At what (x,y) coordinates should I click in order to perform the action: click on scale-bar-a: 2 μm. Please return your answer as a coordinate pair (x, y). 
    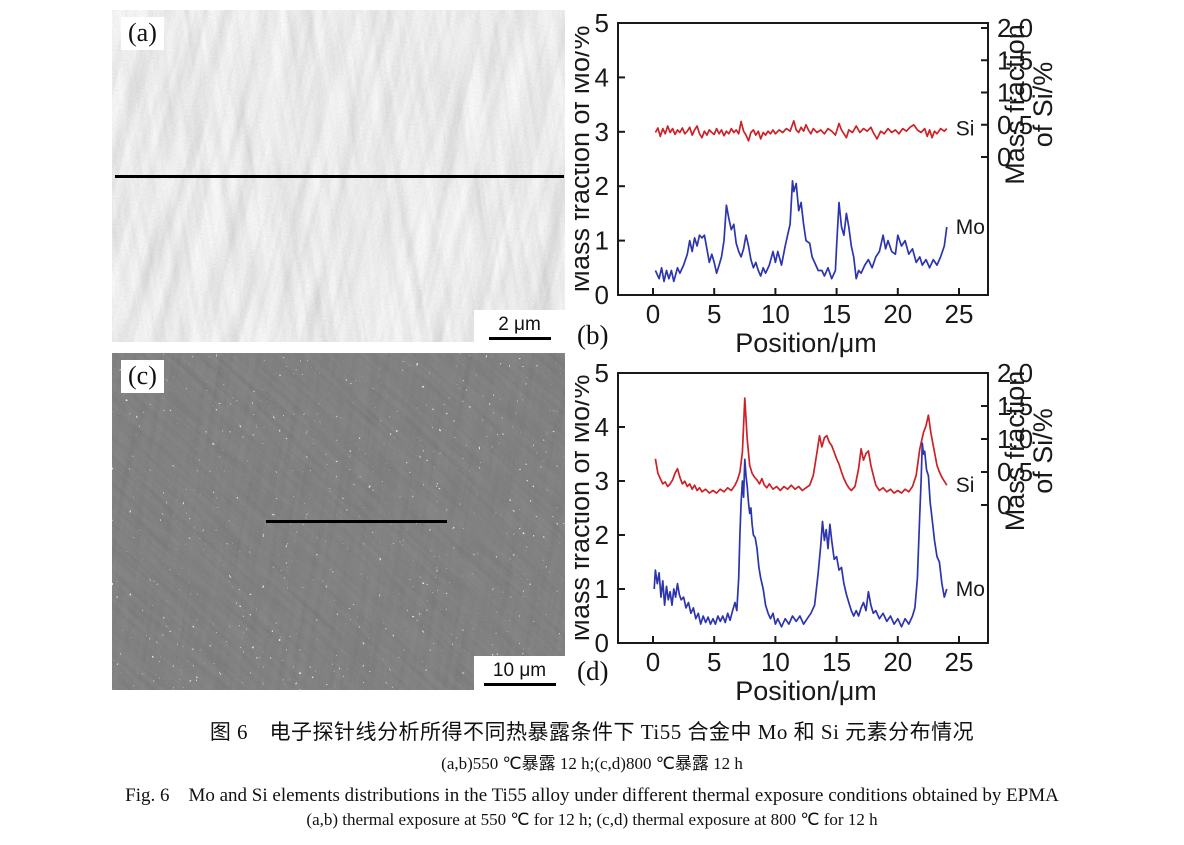
    Looking at the image, I should click on (519, 326).